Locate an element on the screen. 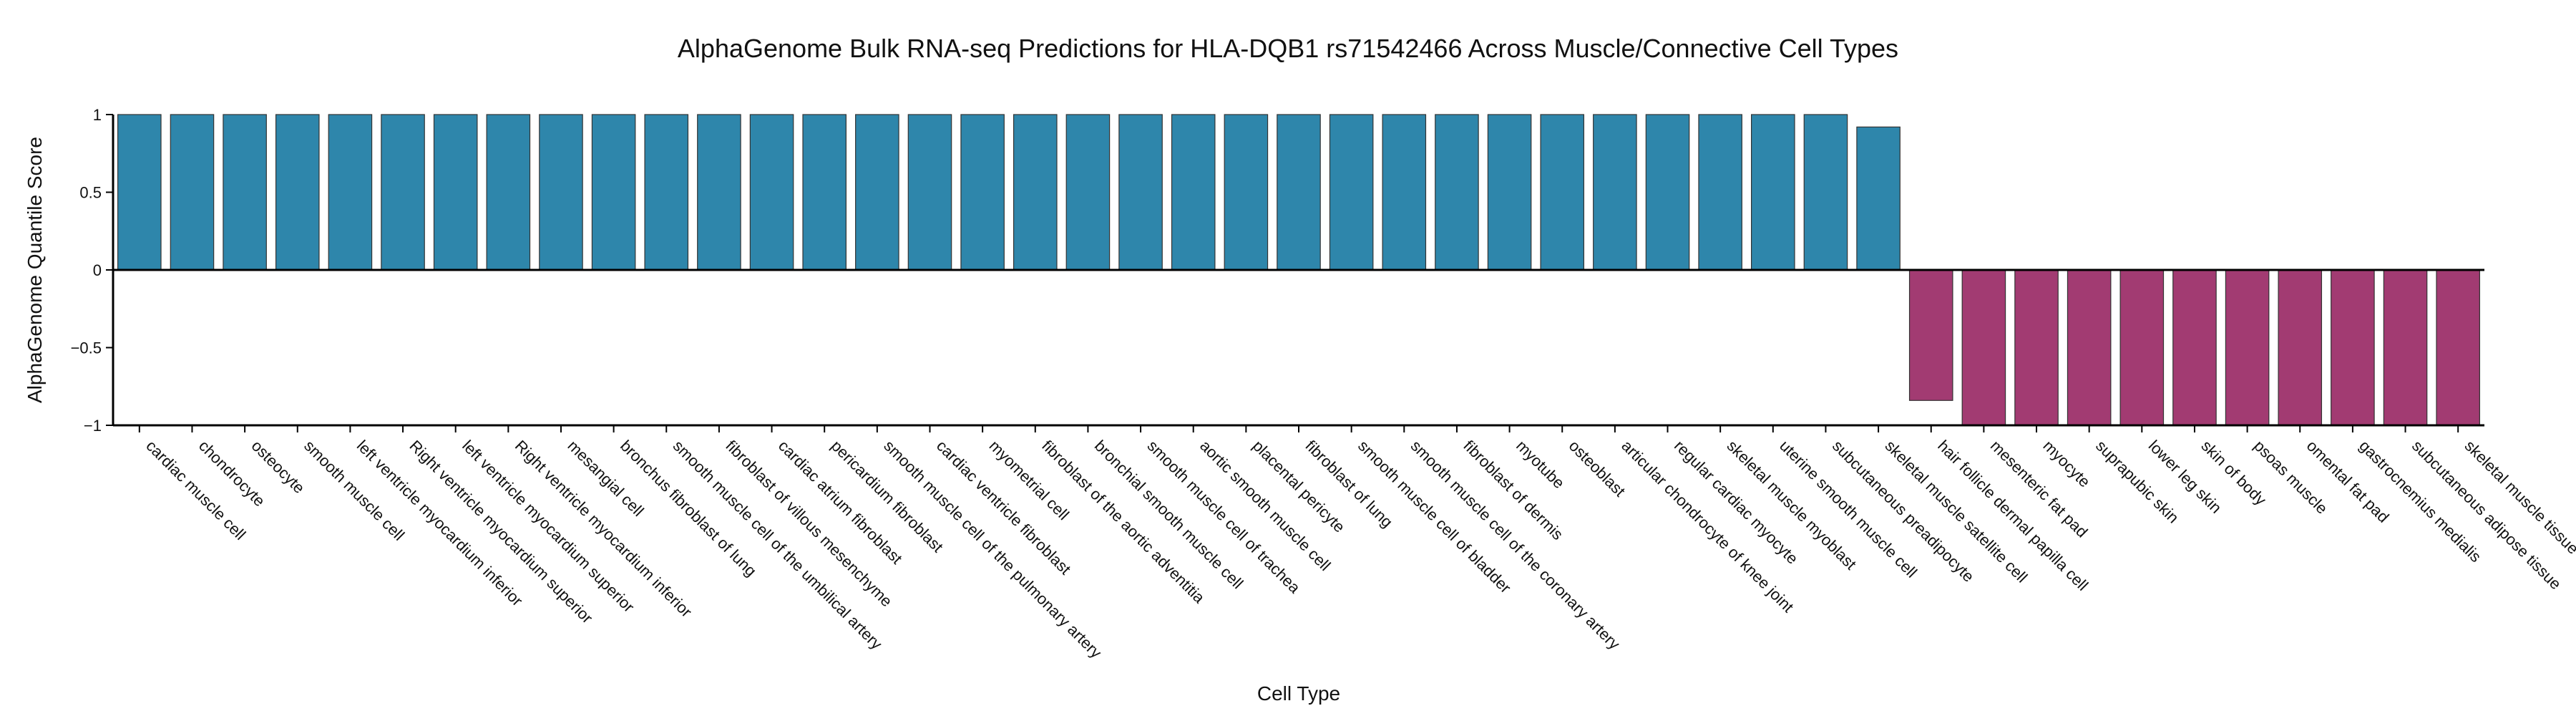  y-axis: 1 0.5 0 −0.5 −1 is located at coordinates (92, 270).